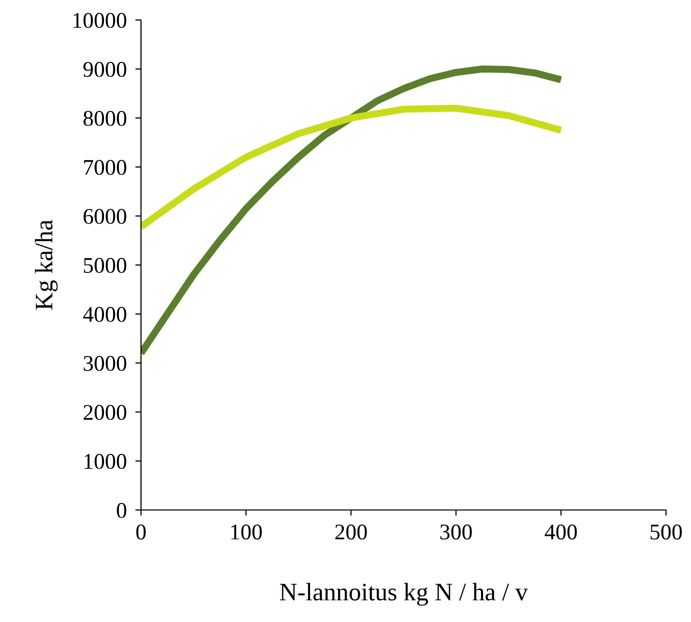 This screenshot has height=622, width=691. Describe the element at coordinates (104, 314) in the screenshot. I see `y-tick-label: 4000` at that location.